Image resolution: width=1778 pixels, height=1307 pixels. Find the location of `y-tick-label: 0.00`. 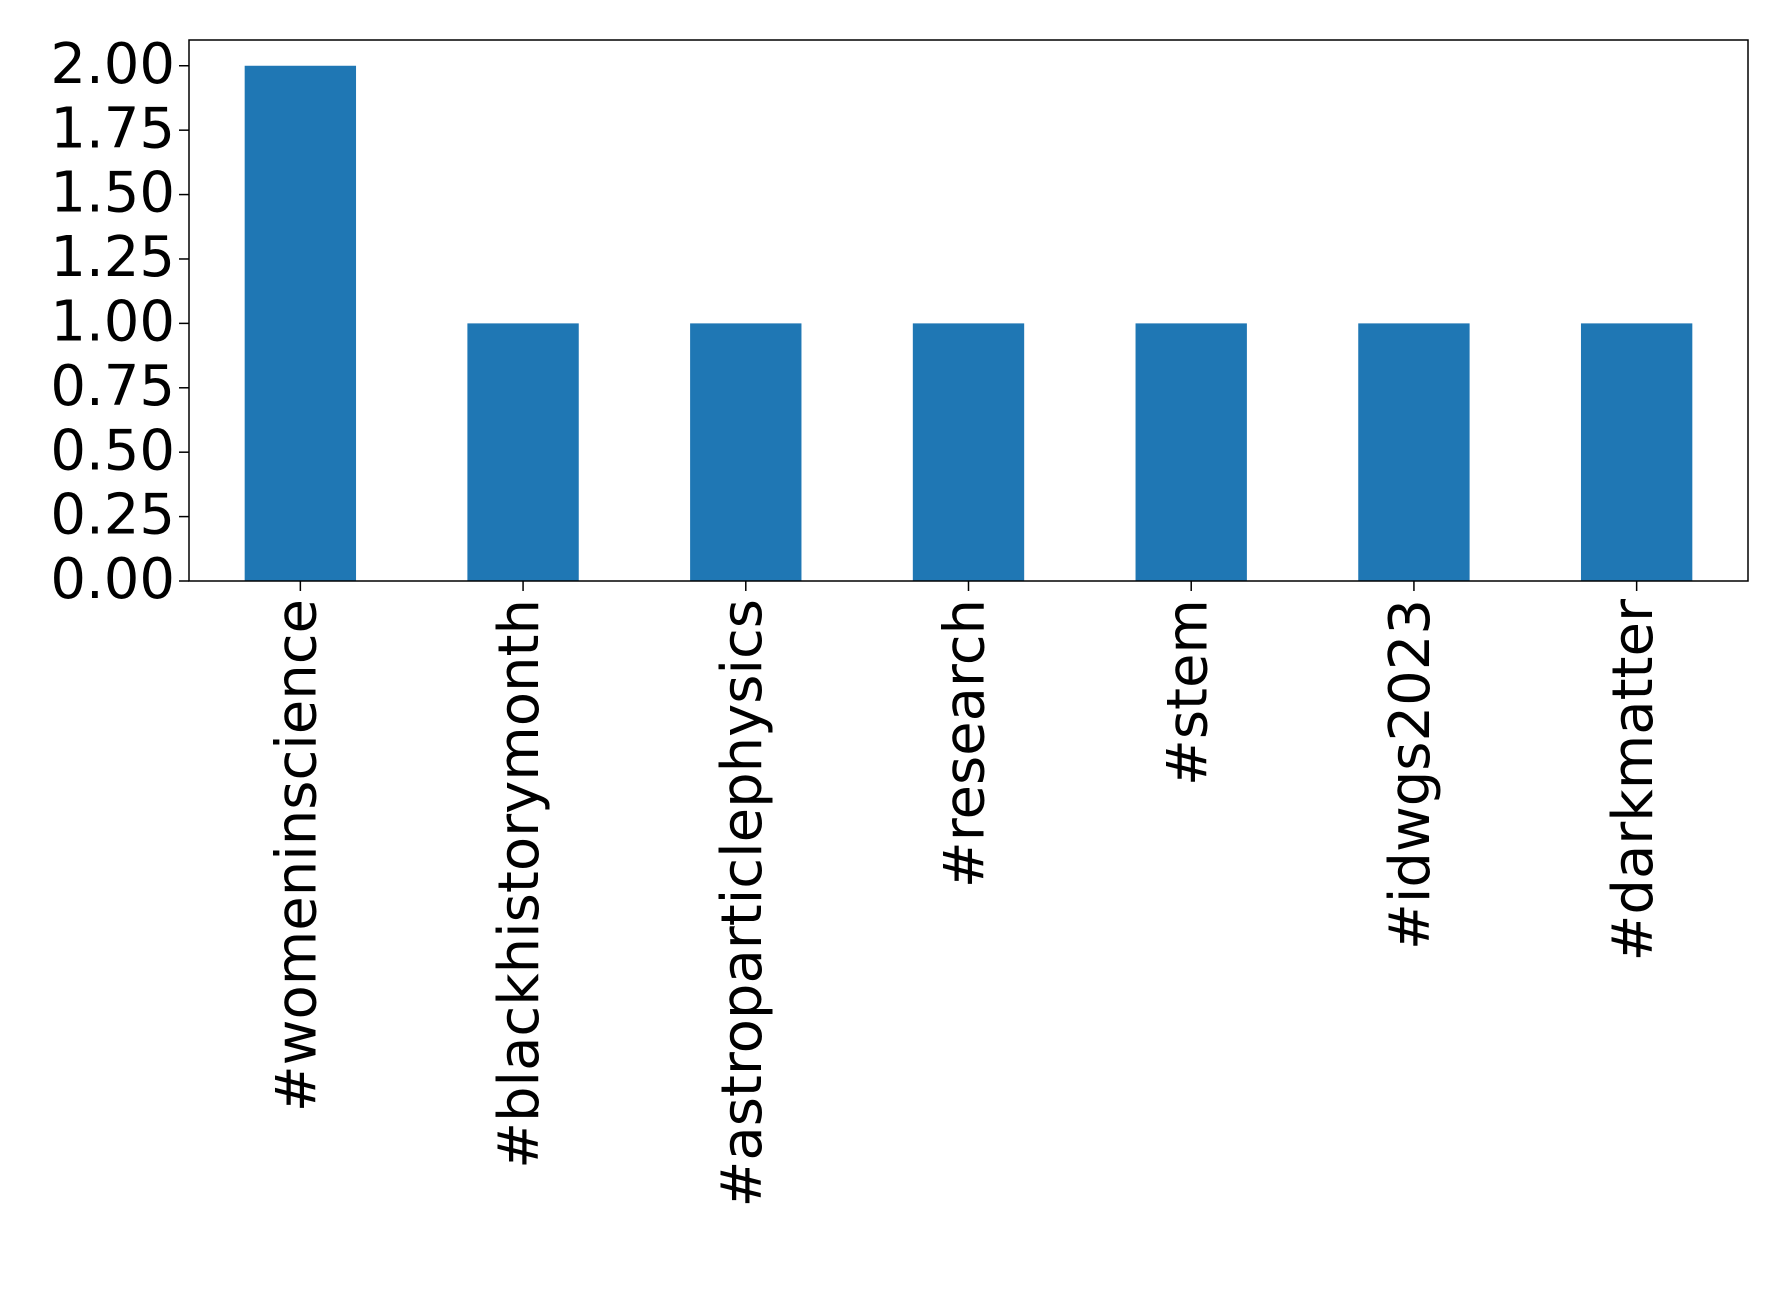

y-tick-label: 0.00 is located at coordinates (112, 579).